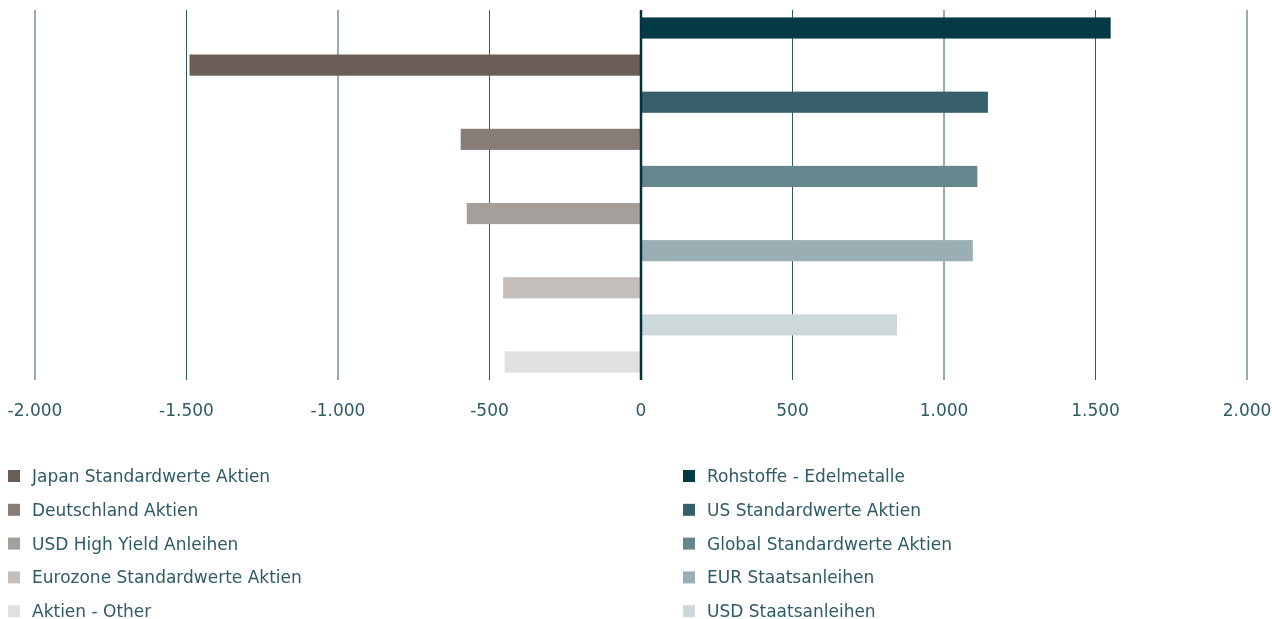 This screenshot has height=619, width=1272. What do you see at coordinates (35, 410) in the screenshot?
I see `x-tick-label: -2.000` at bounding box center [35, 410].